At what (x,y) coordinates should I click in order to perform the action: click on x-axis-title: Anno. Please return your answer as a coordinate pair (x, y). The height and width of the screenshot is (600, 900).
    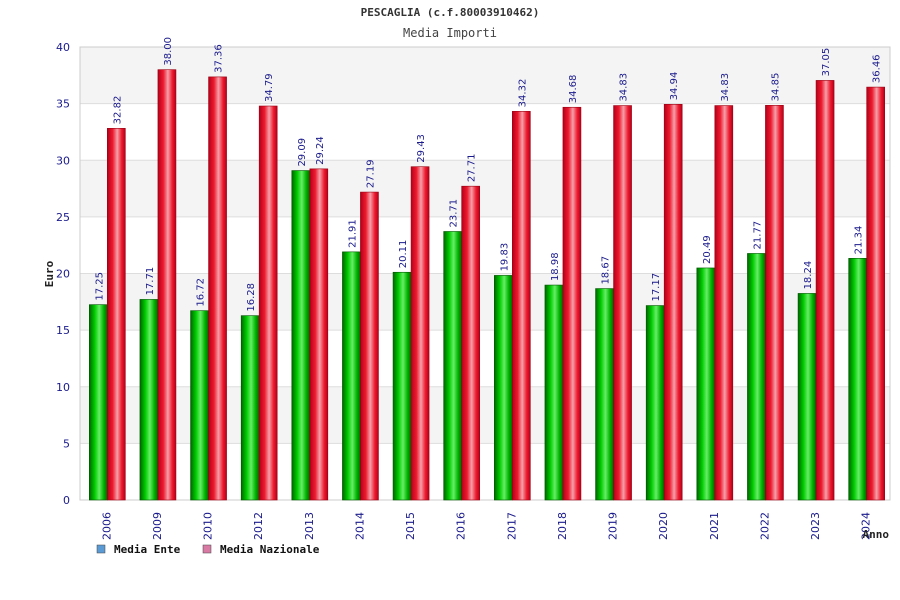
    Looking at the image, I should click on (876, 534).